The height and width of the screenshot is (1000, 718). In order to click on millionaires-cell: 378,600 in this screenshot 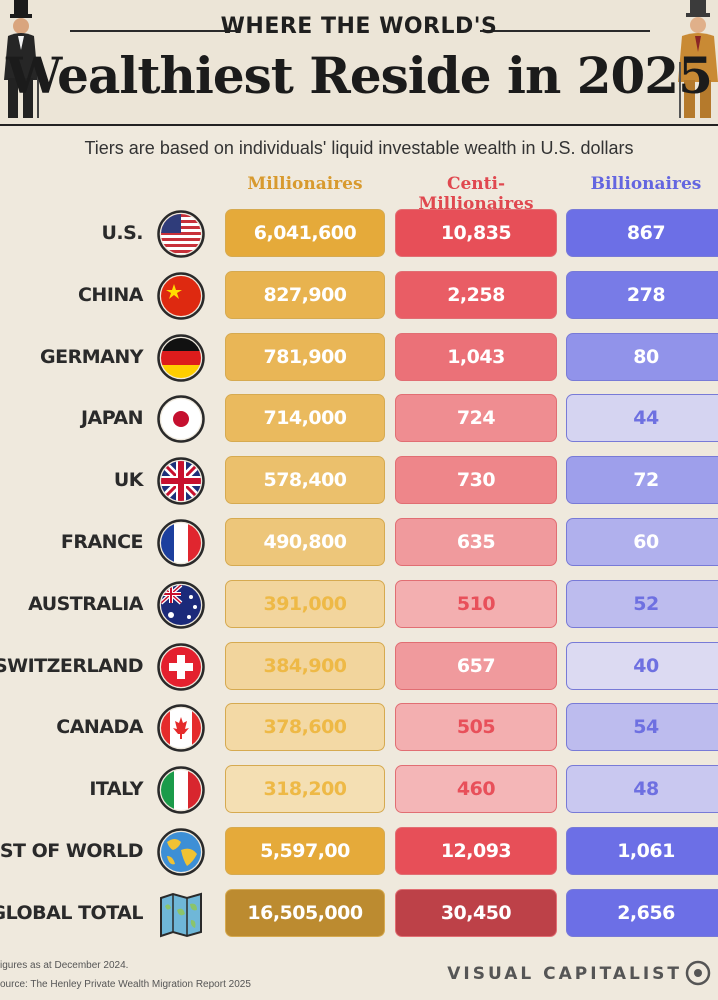, I will do `click(305, 727)`.